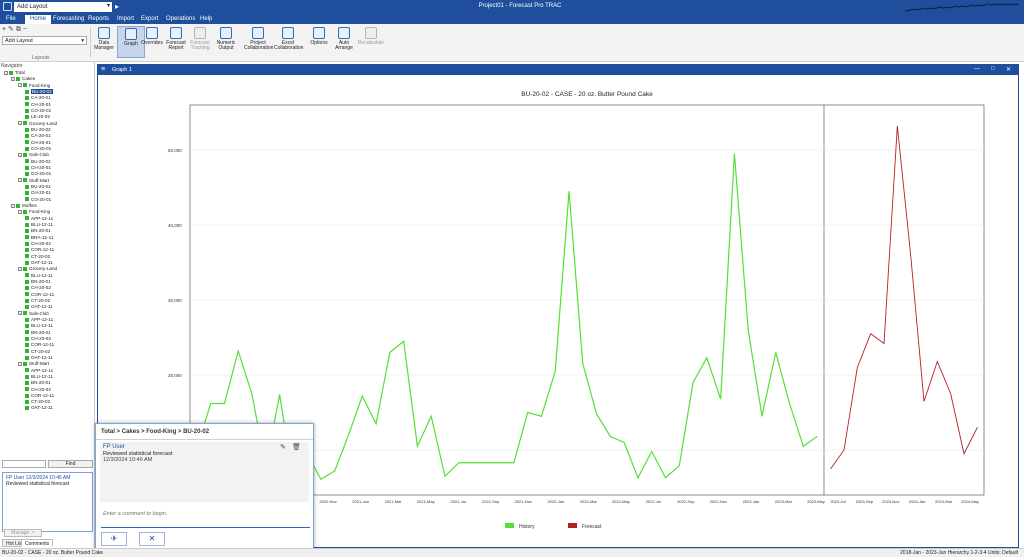  I want to click on menu-import: Import, so click(126, 19).